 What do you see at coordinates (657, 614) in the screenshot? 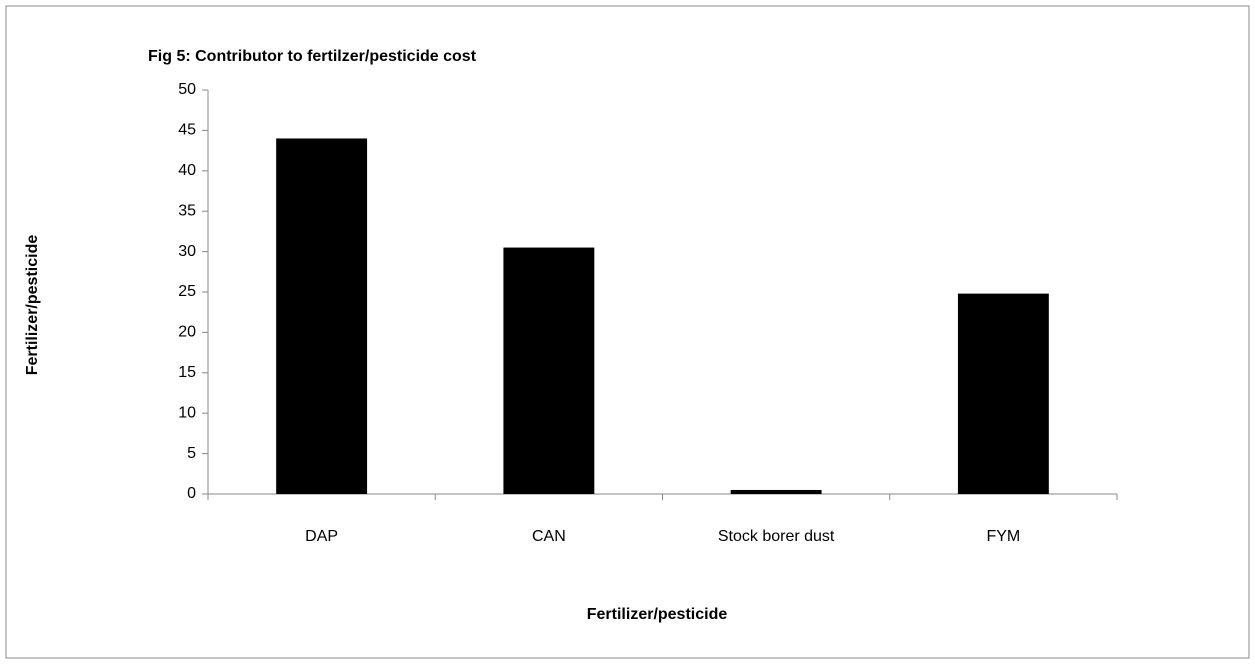
I see `x-axis-label: Fertilizer/pesticide` at bounding box center [657, 614].